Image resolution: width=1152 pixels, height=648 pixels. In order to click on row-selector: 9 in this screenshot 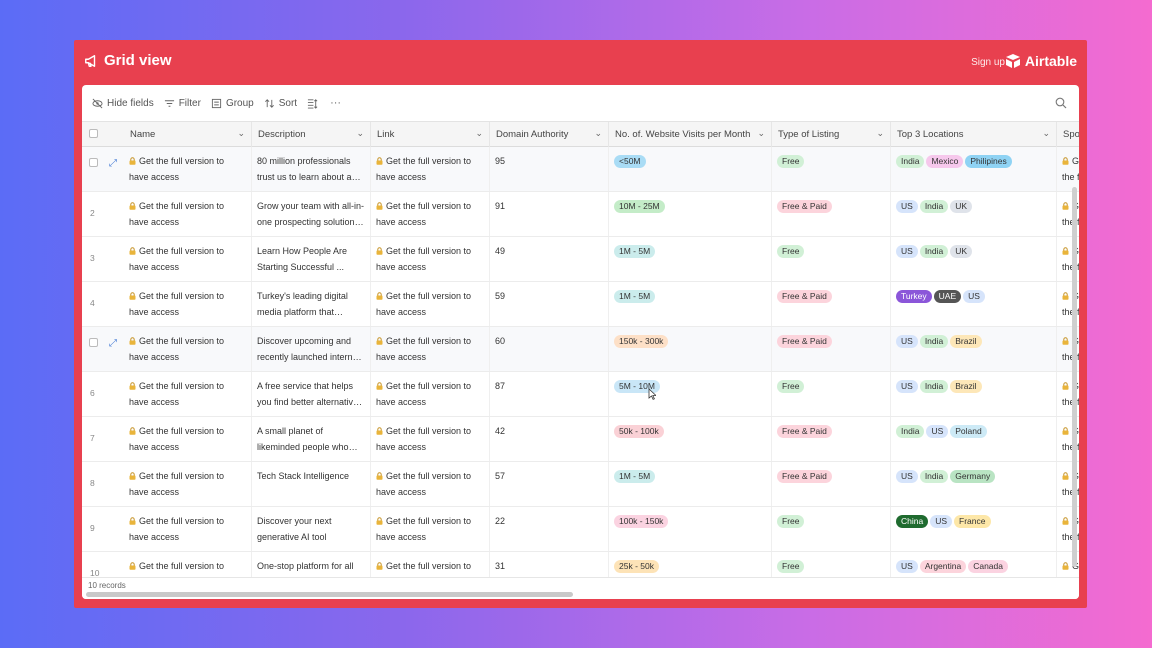, I will do `click(103, 529)`.